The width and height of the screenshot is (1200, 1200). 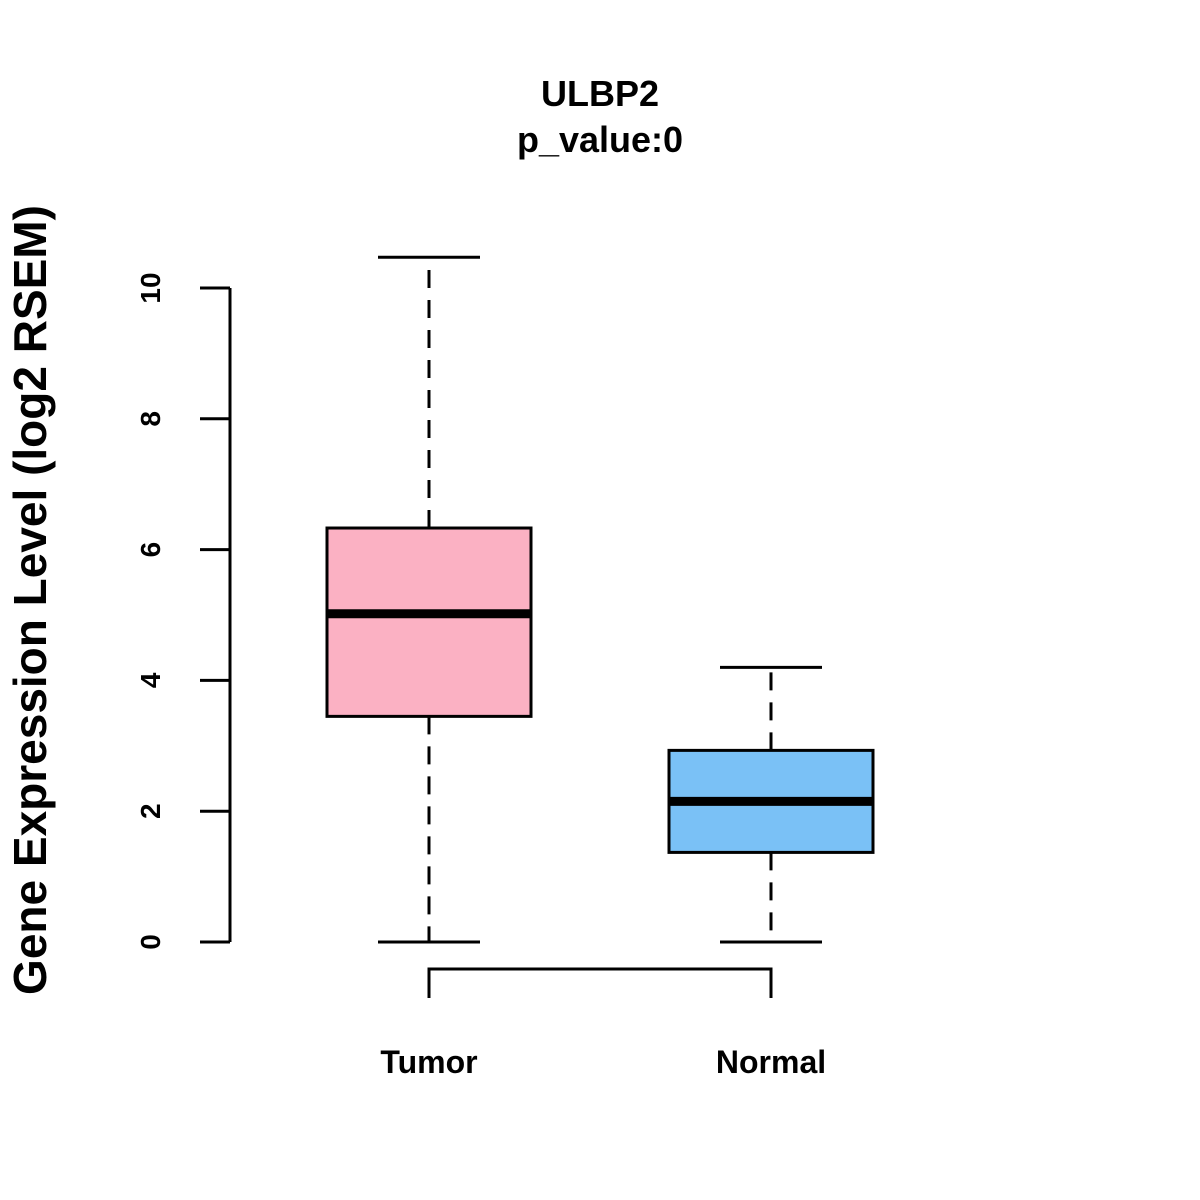 I want to click on bracket-line, so click(x=600, y=982).